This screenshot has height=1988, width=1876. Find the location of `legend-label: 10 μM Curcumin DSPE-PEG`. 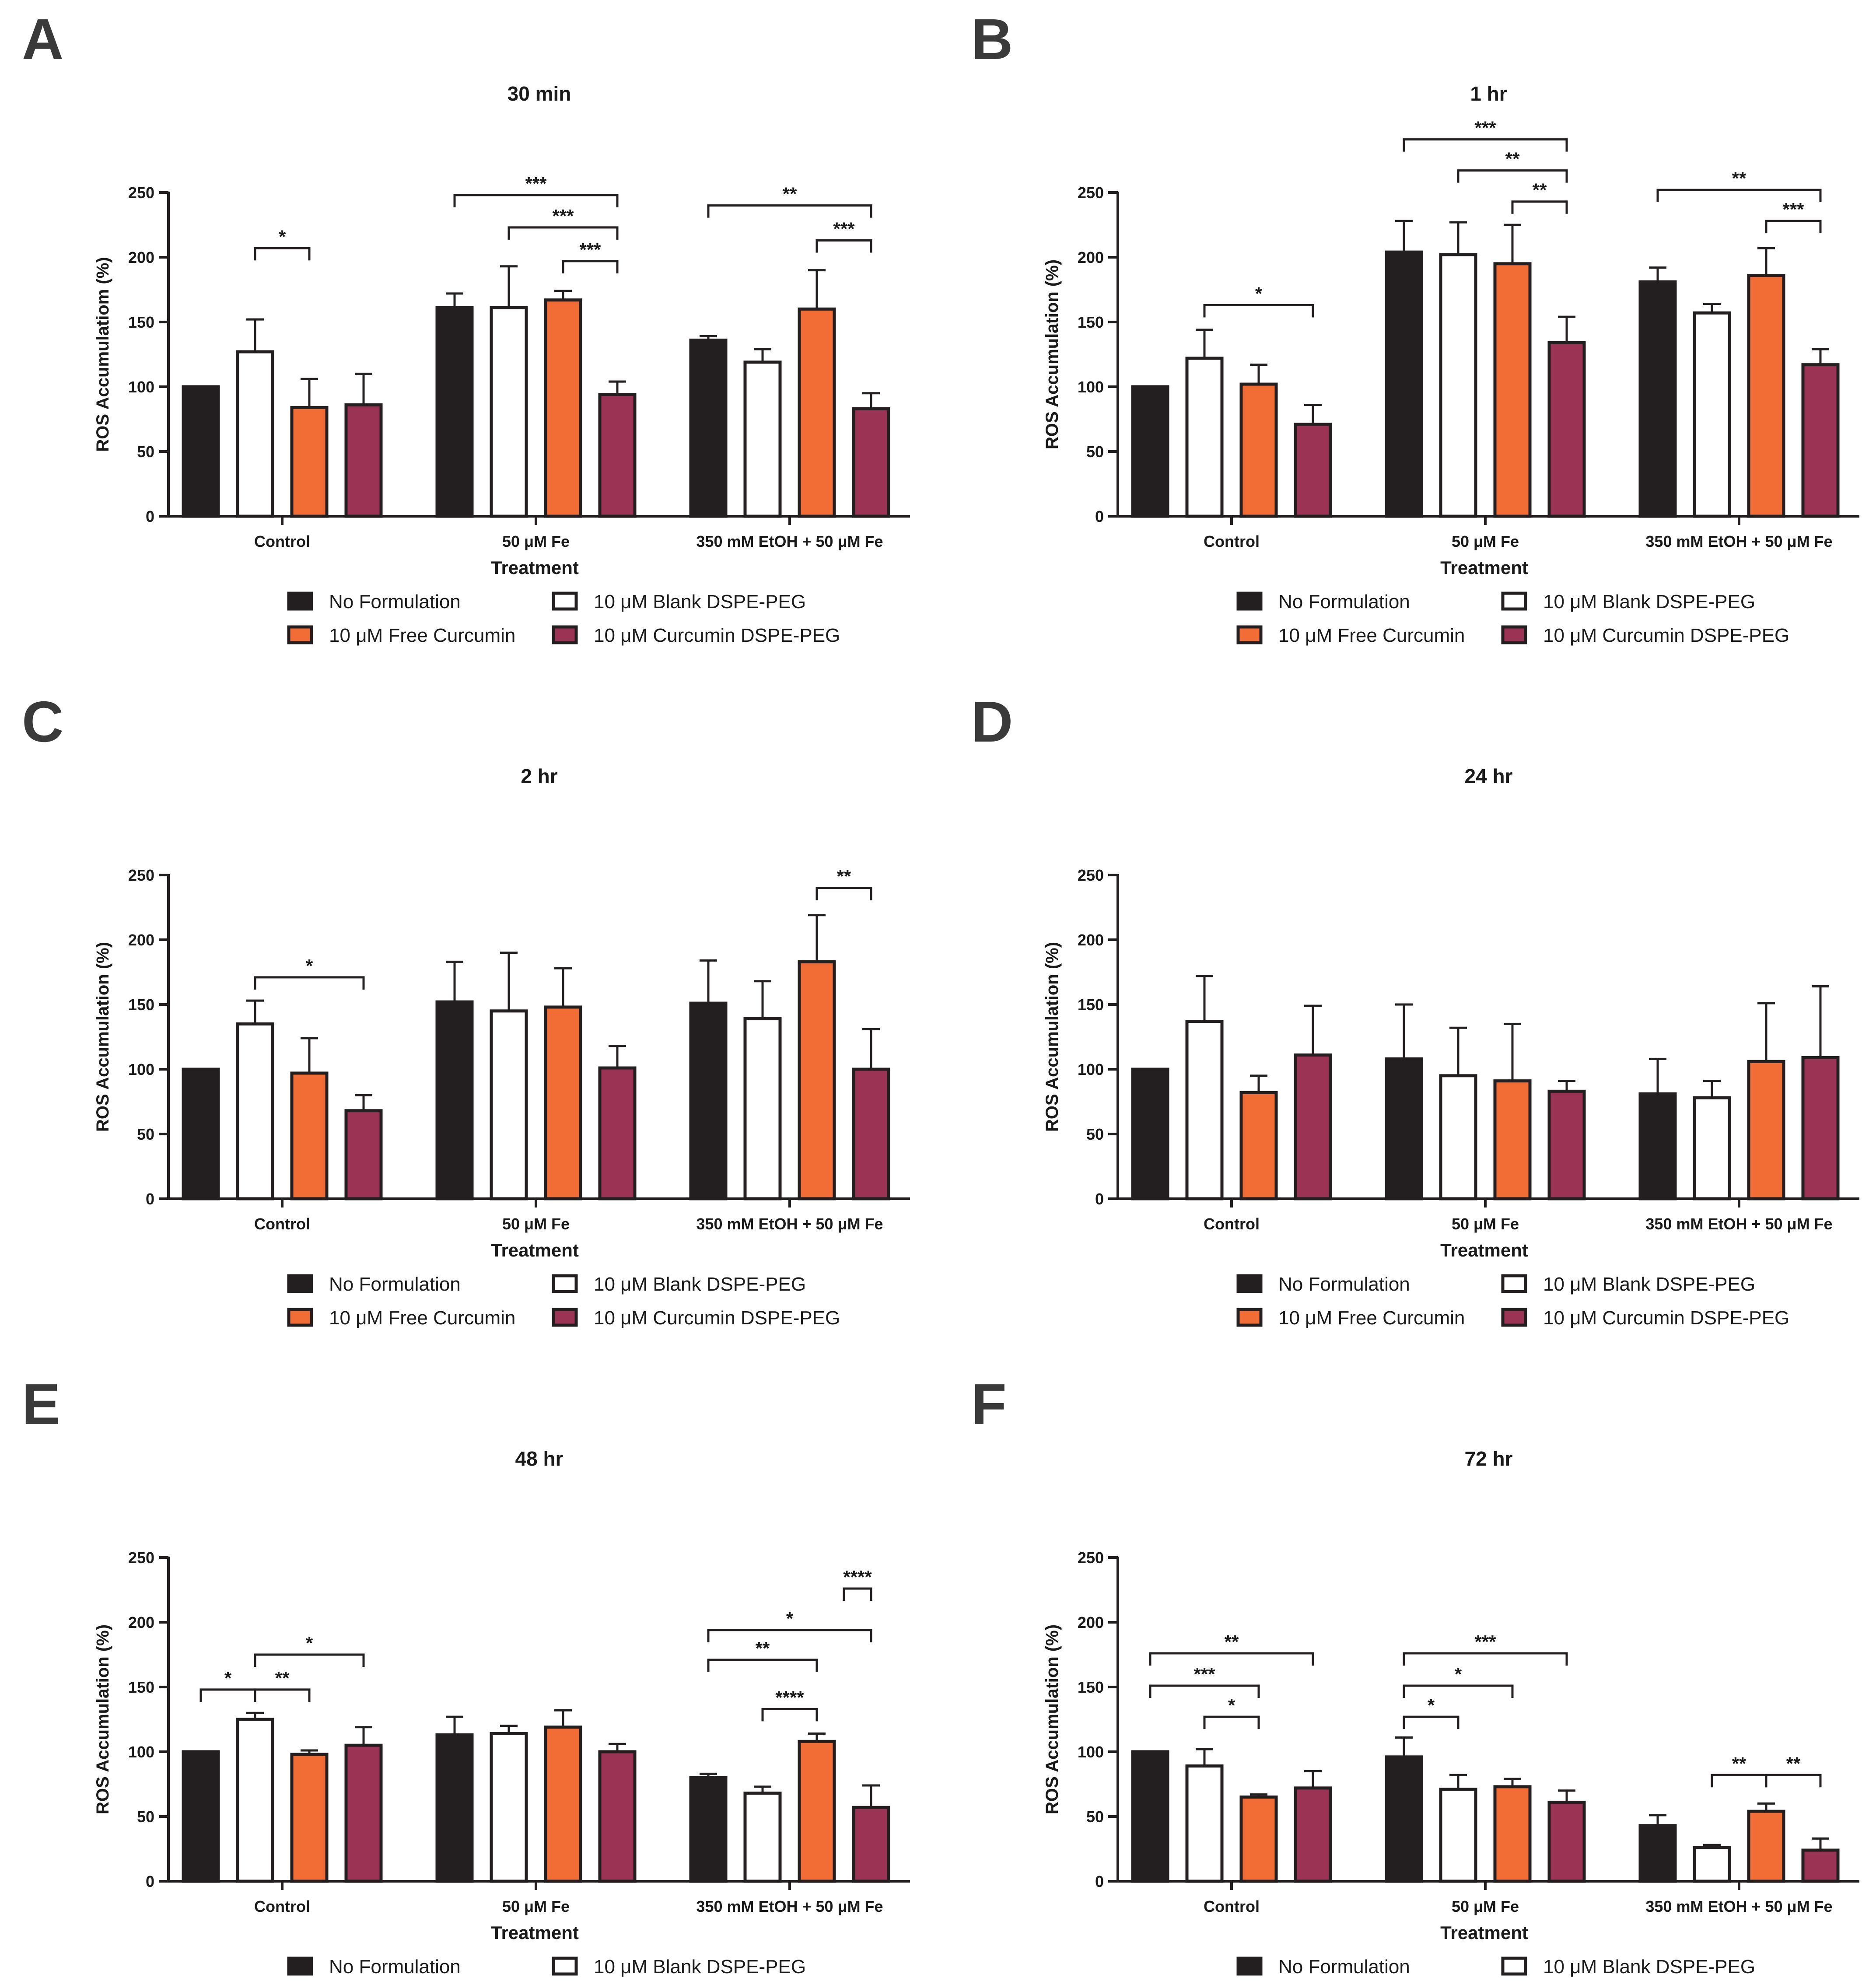

legend-label: 10 μM Curcumin DSPE-PEG is located at coordinates (717, 635).